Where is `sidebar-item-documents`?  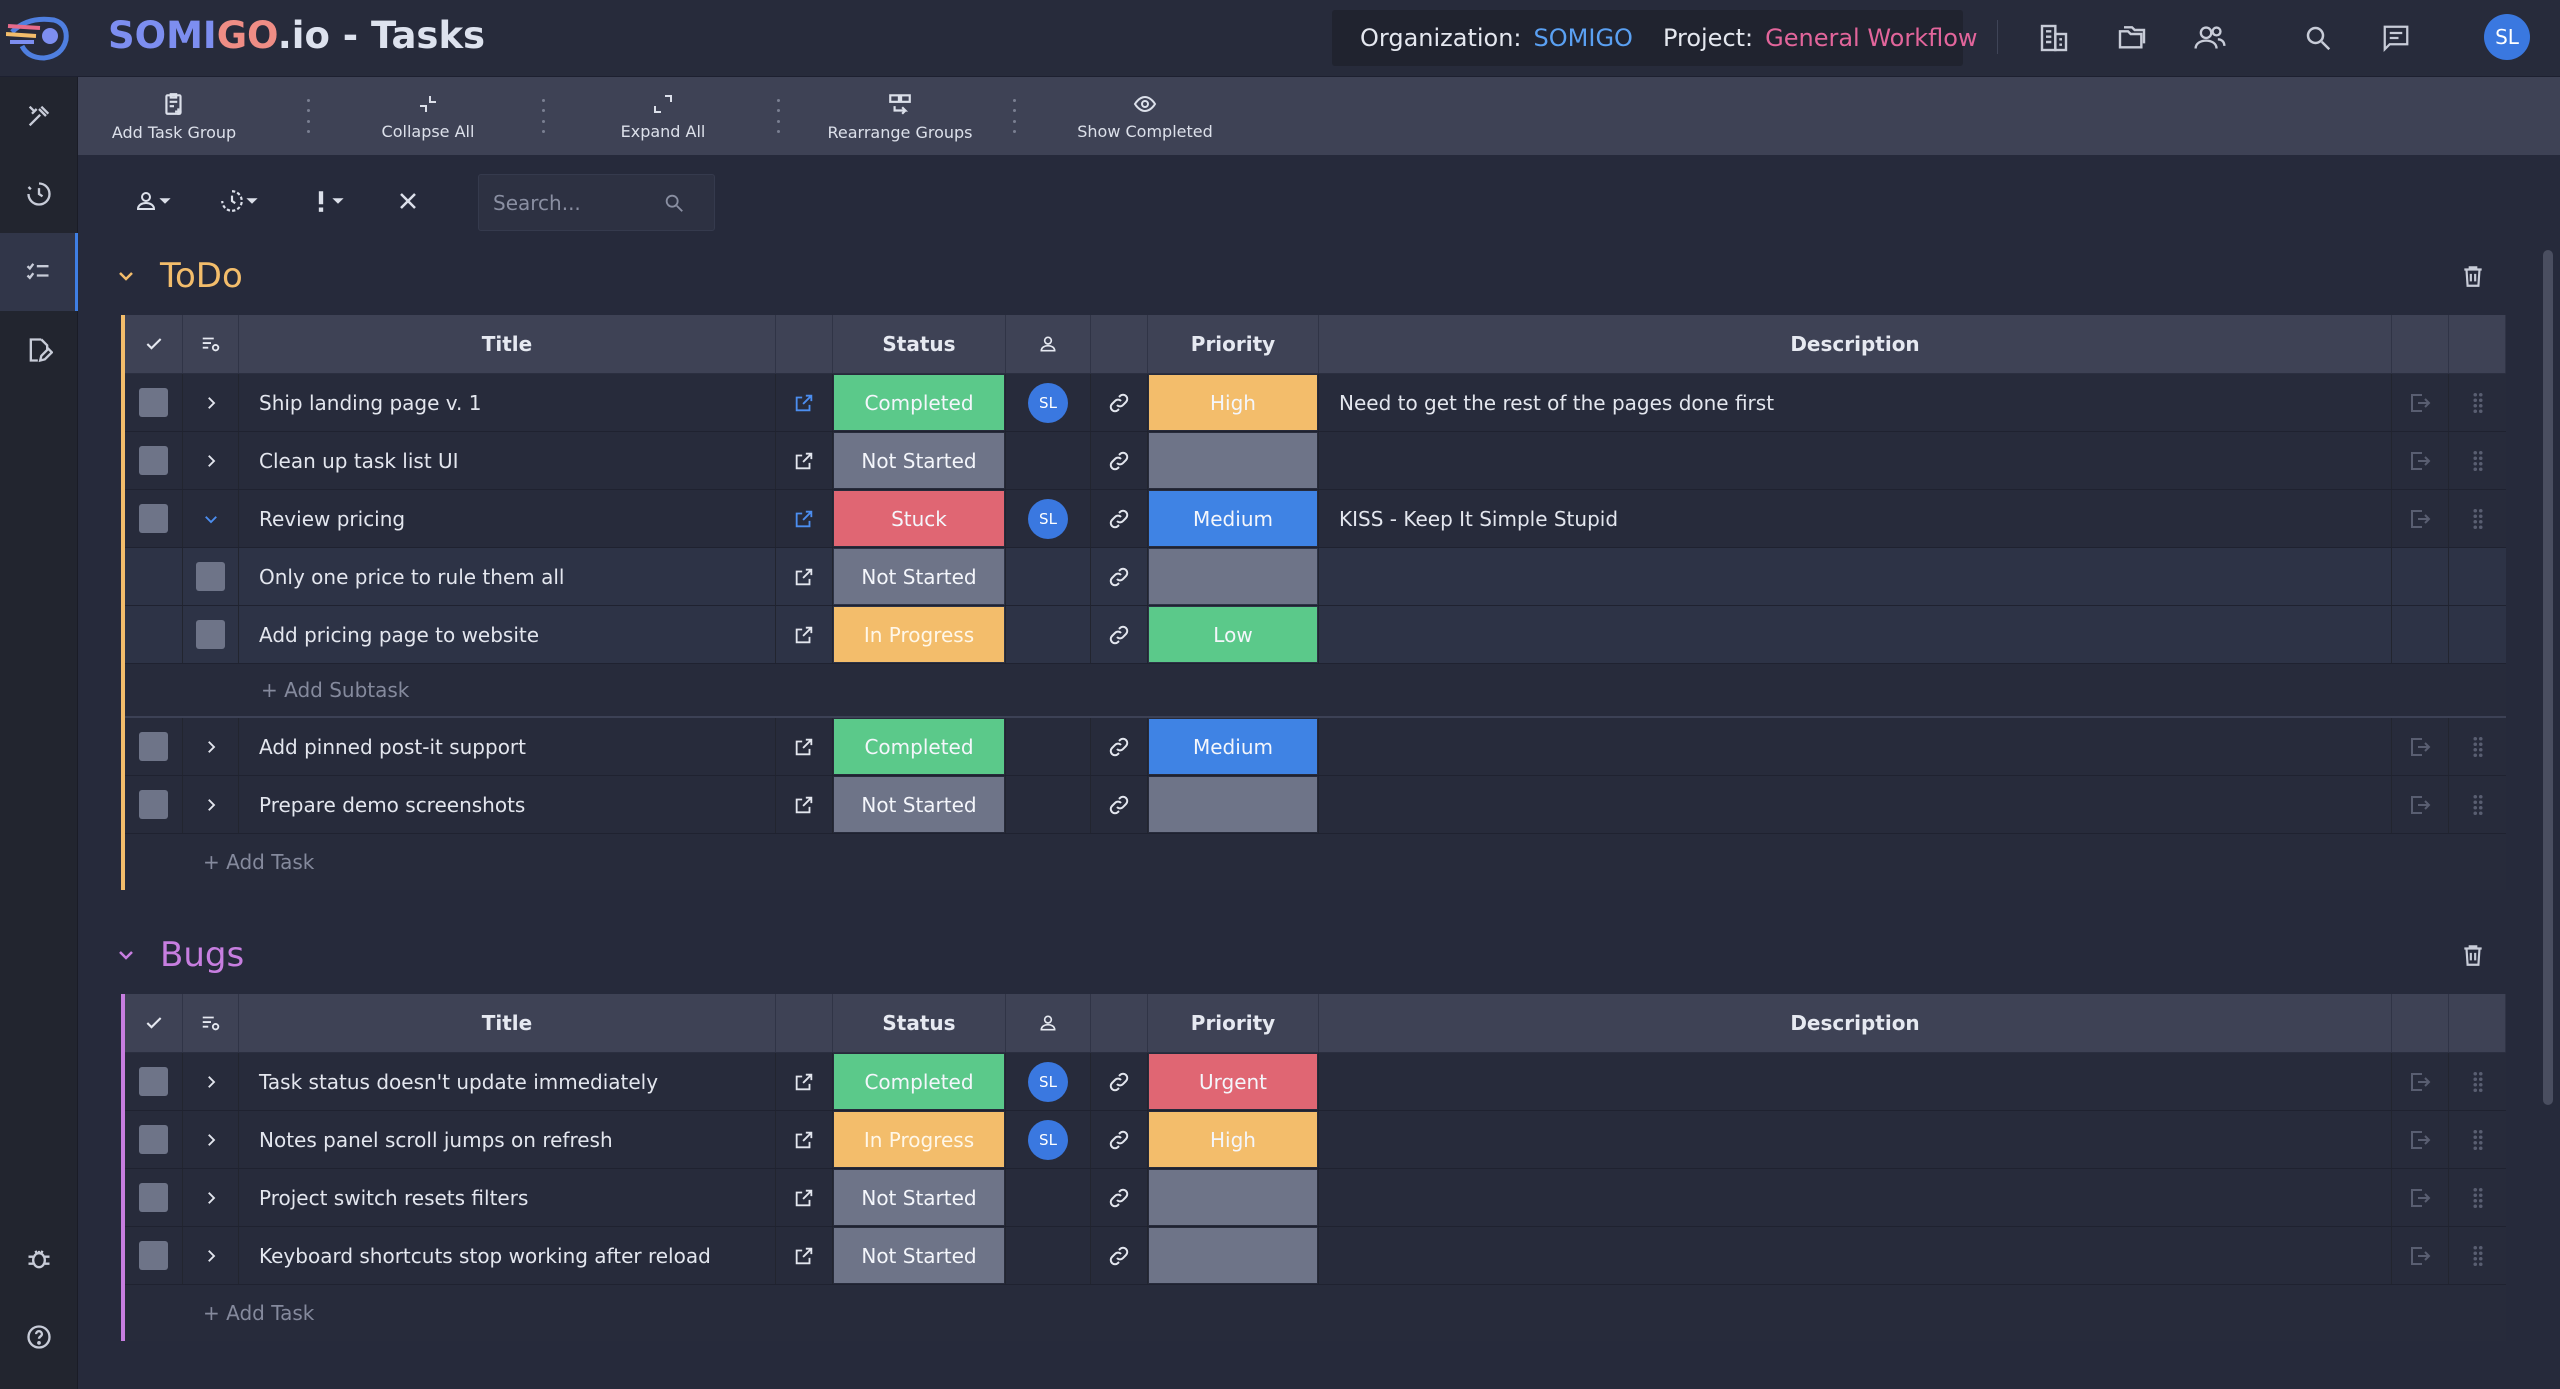 sidebar-item-documents is located at coordinates (39, 350).